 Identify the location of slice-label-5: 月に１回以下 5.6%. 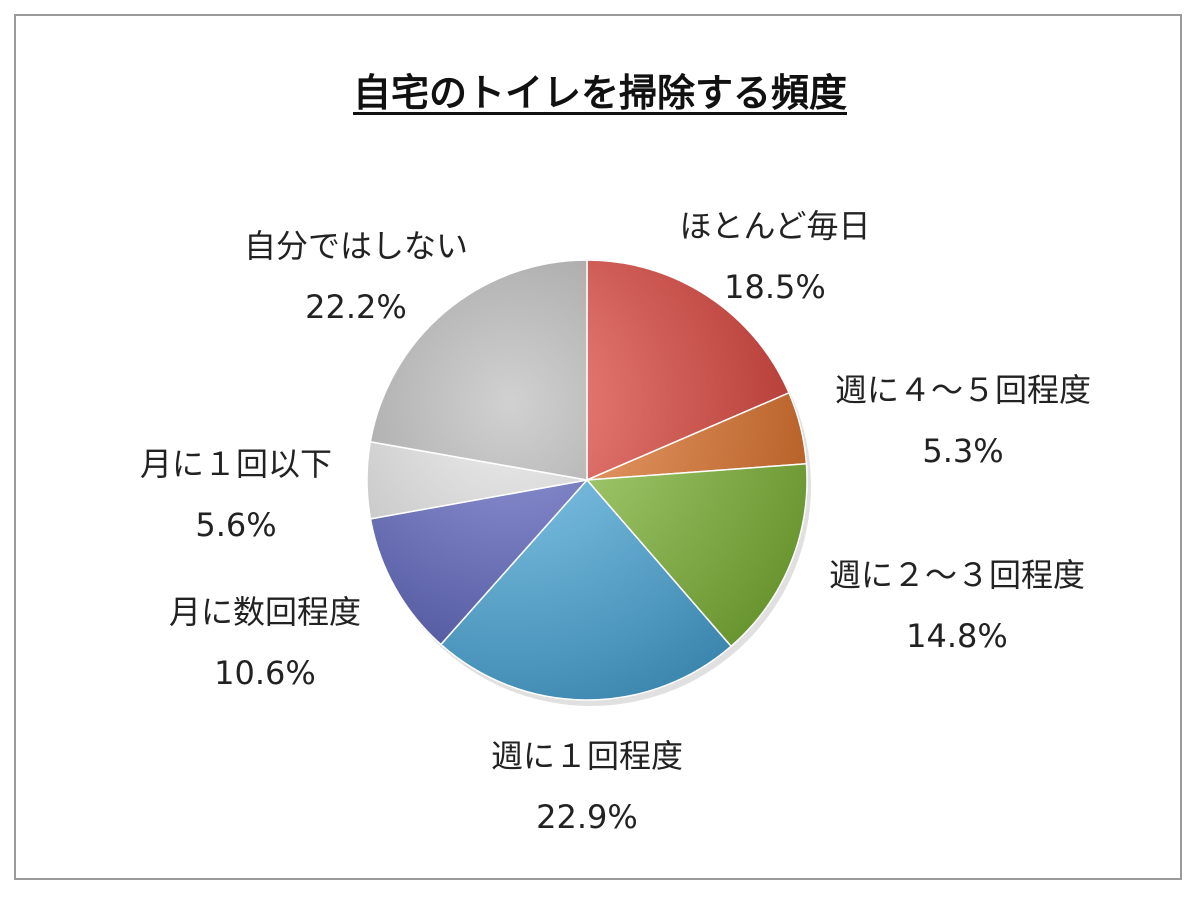
(236, 495).